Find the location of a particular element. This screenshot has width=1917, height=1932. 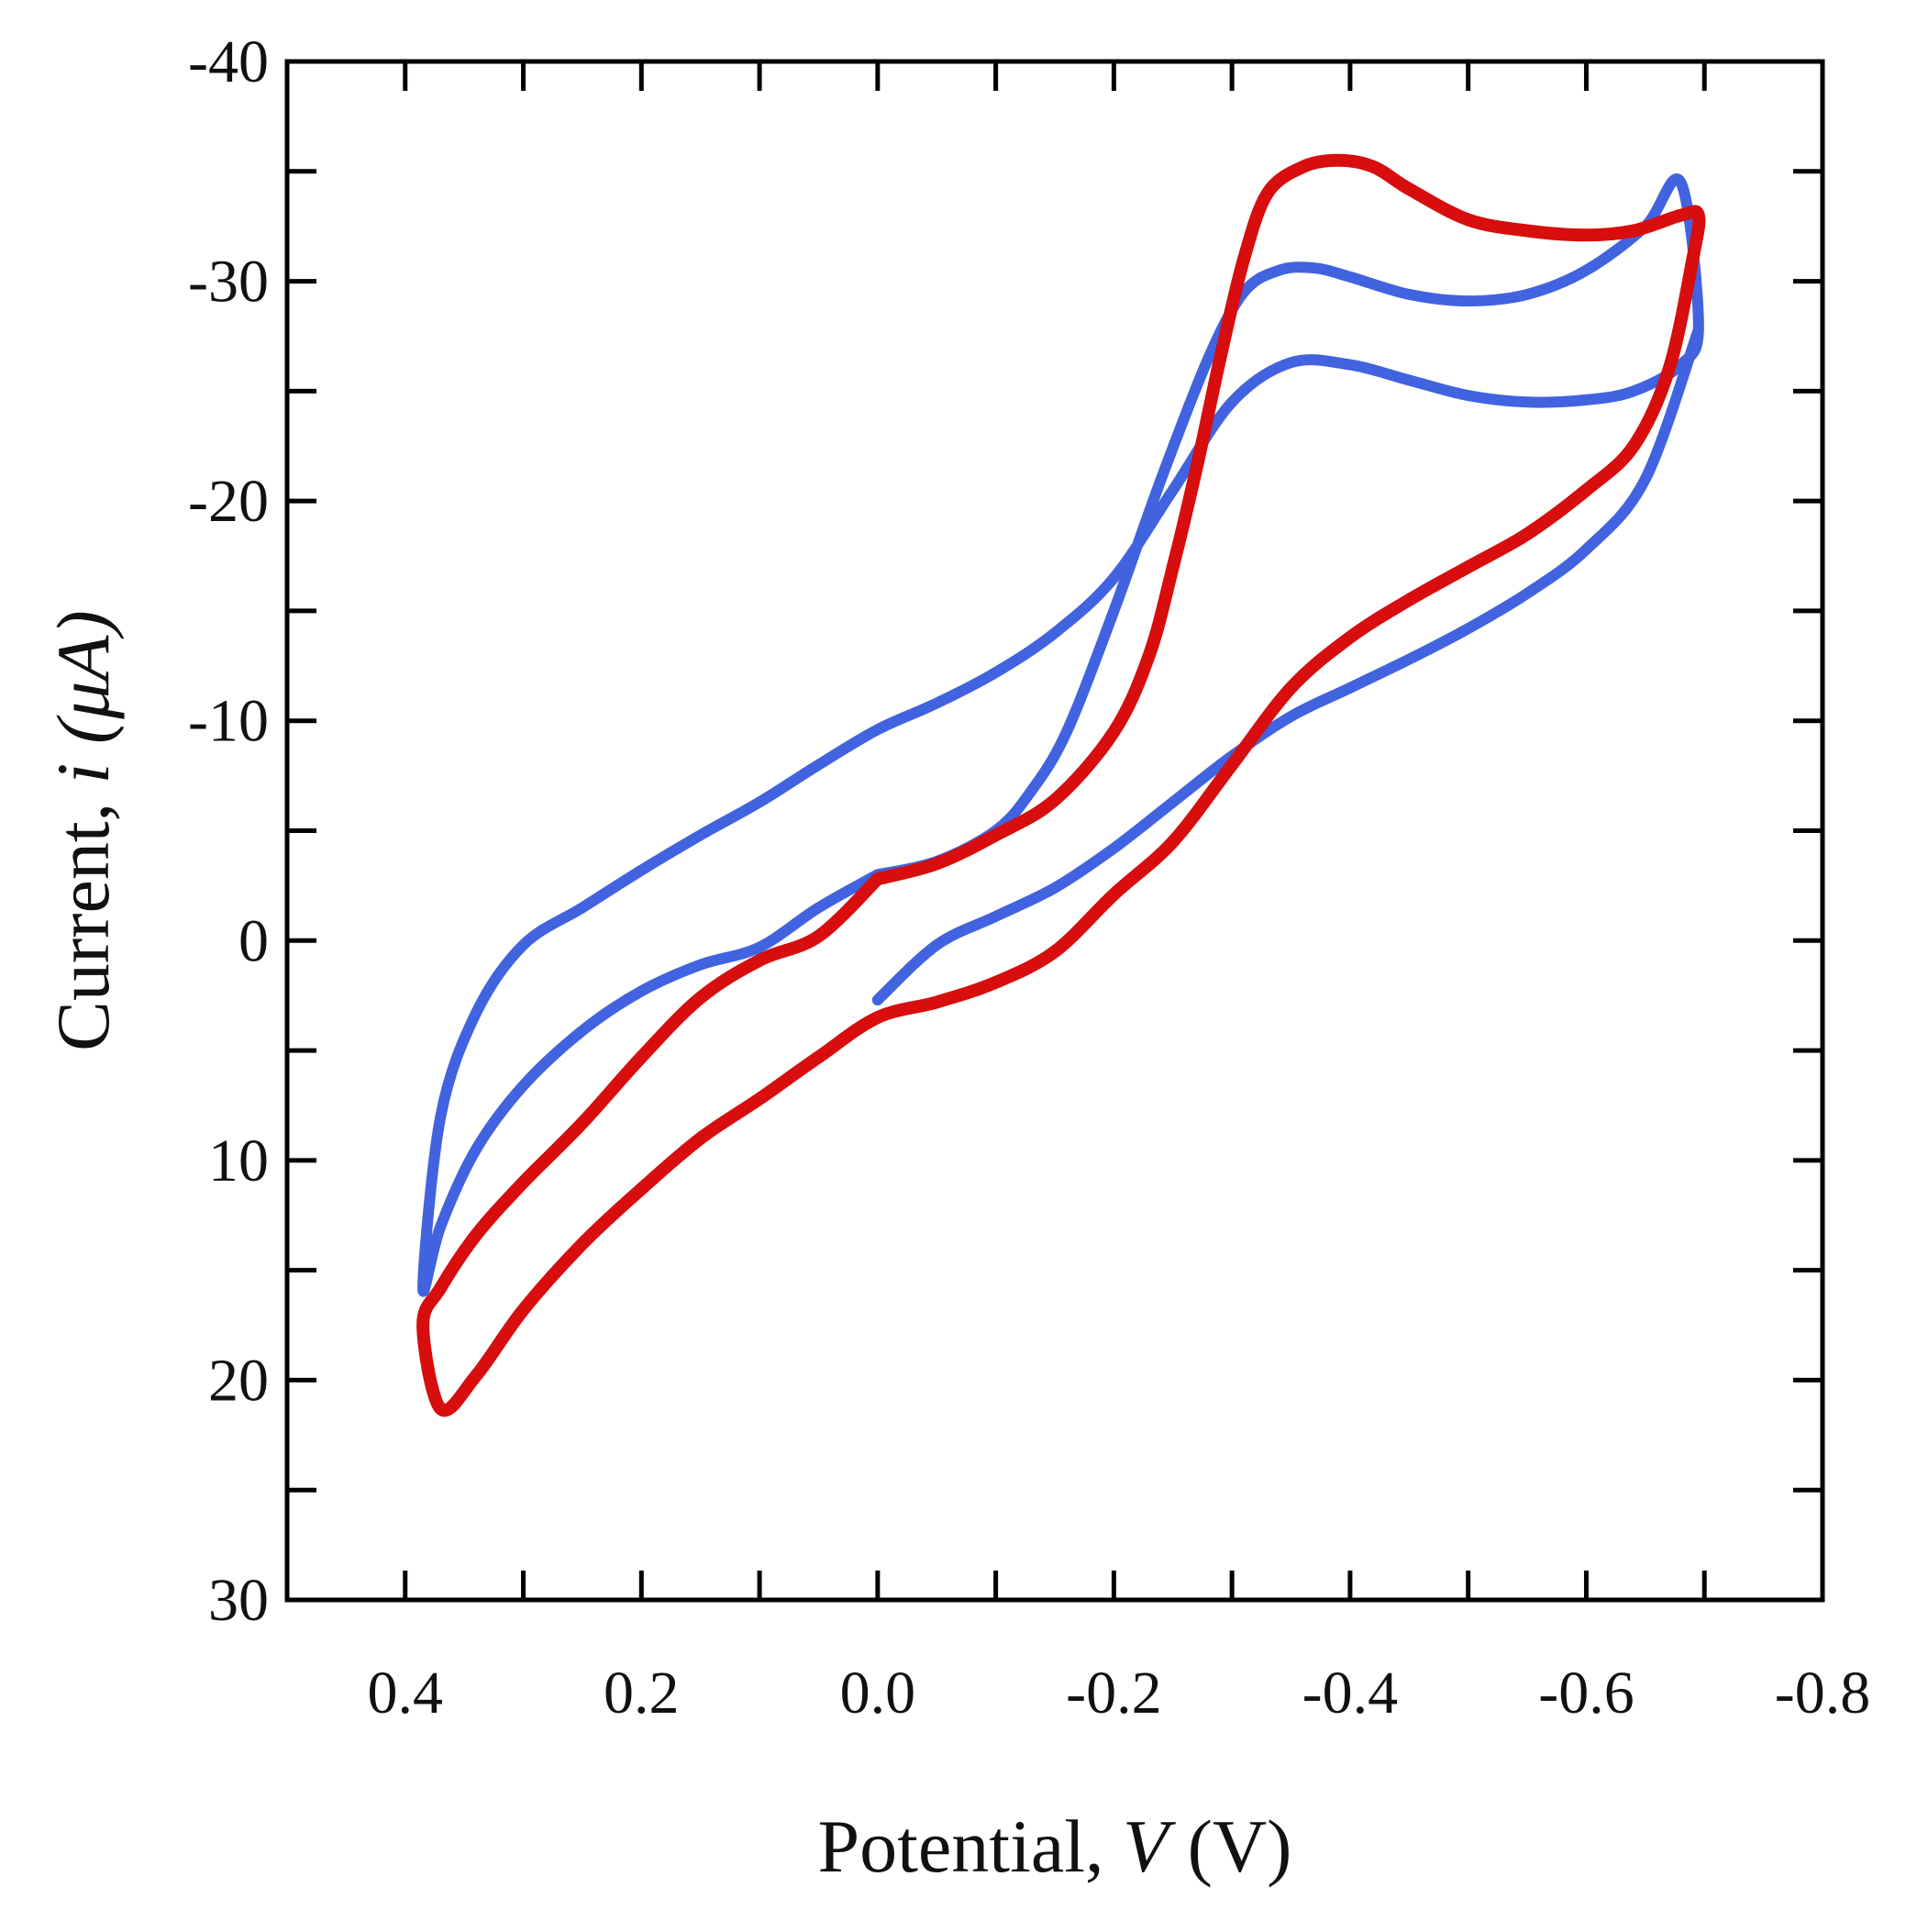

y-tick-label: 20 is located at coordinates (239, 1380).